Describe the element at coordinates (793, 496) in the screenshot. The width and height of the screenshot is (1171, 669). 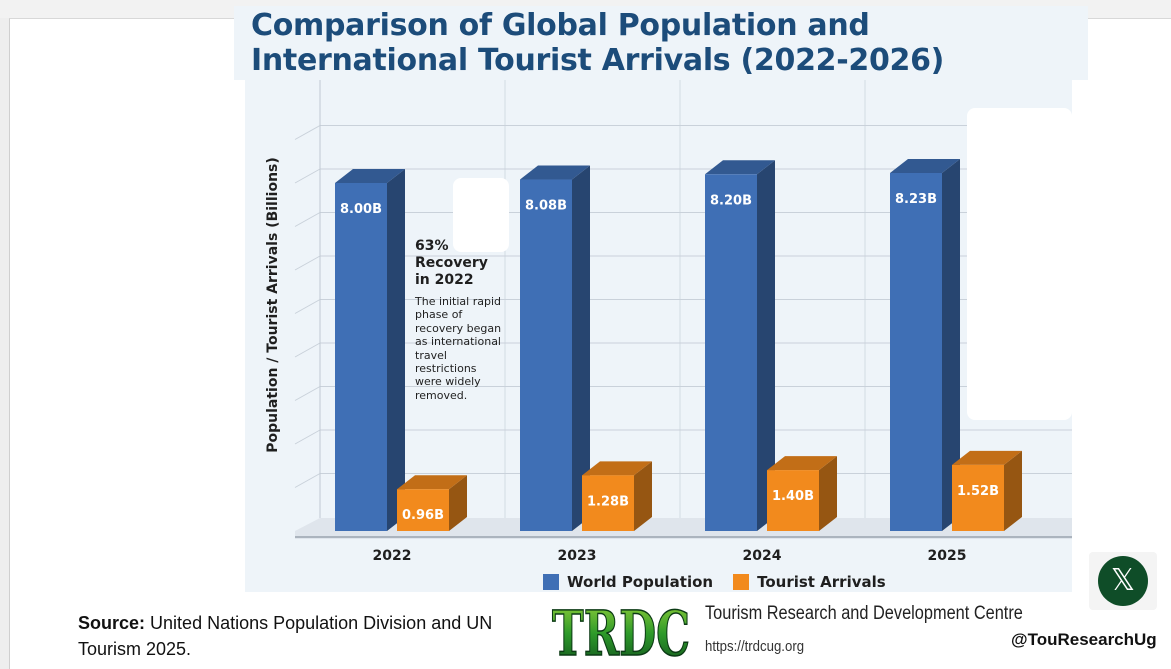
I see `data-label: 1.40B` at that location.